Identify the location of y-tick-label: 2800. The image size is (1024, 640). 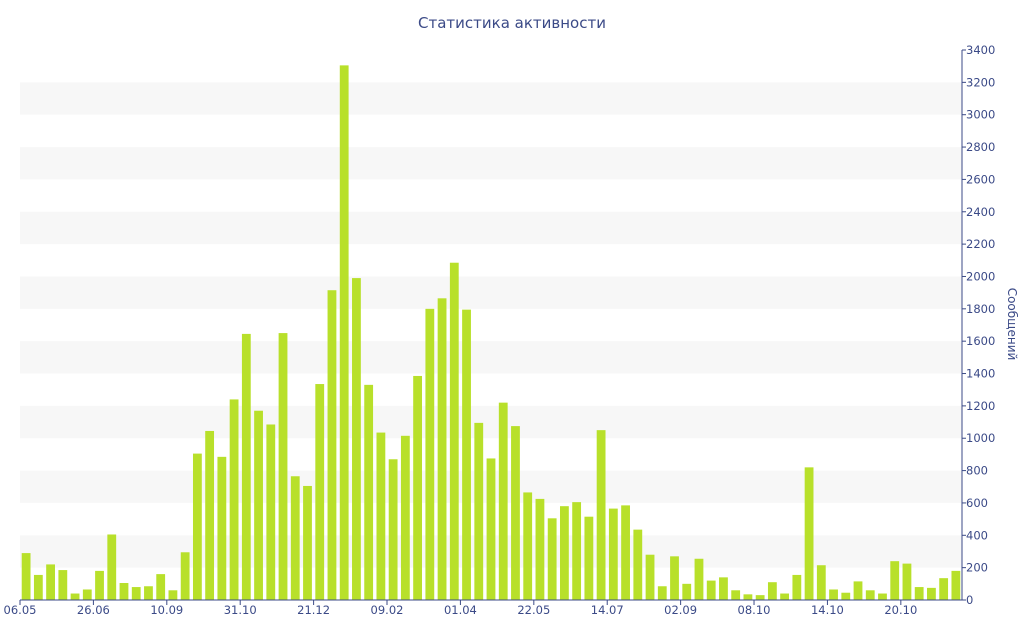
(980, 147).